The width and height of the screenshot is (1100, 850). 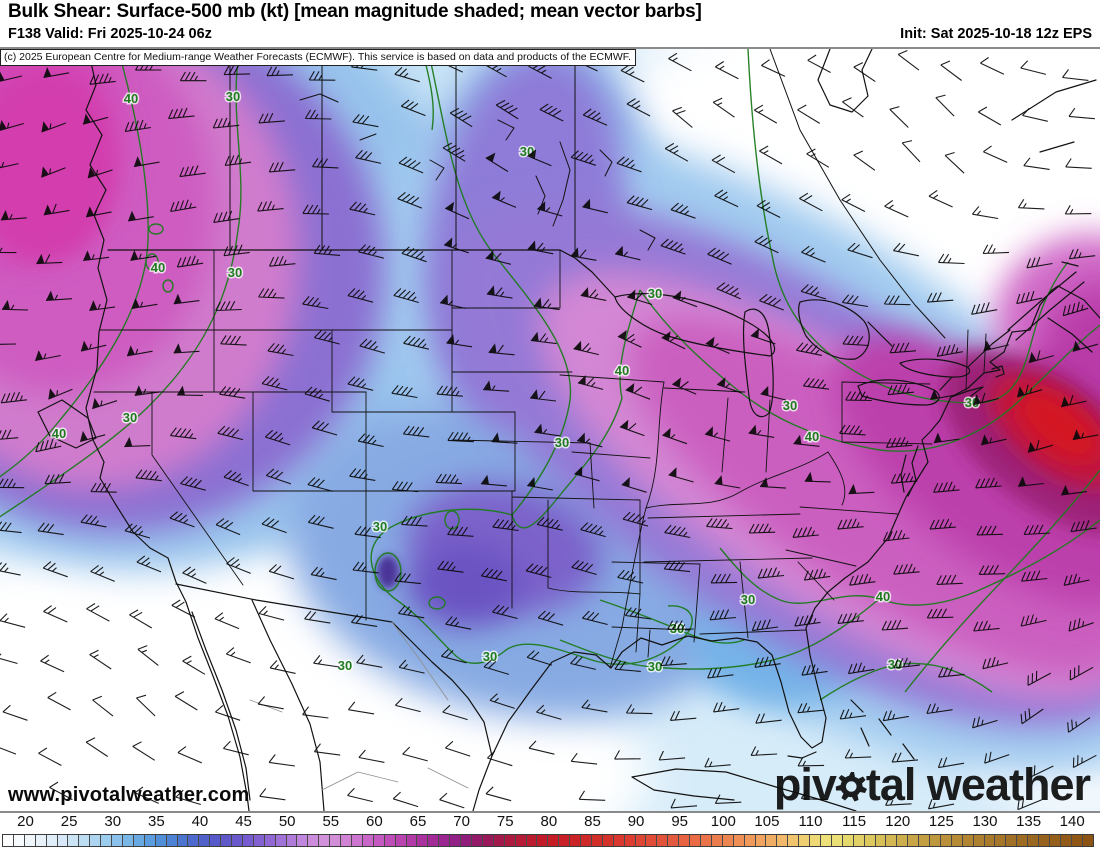 What do you see at coordinates (69, 821) in the screenshot?
I see `colorbar-tick: 25` at bounding box center [69, 821].